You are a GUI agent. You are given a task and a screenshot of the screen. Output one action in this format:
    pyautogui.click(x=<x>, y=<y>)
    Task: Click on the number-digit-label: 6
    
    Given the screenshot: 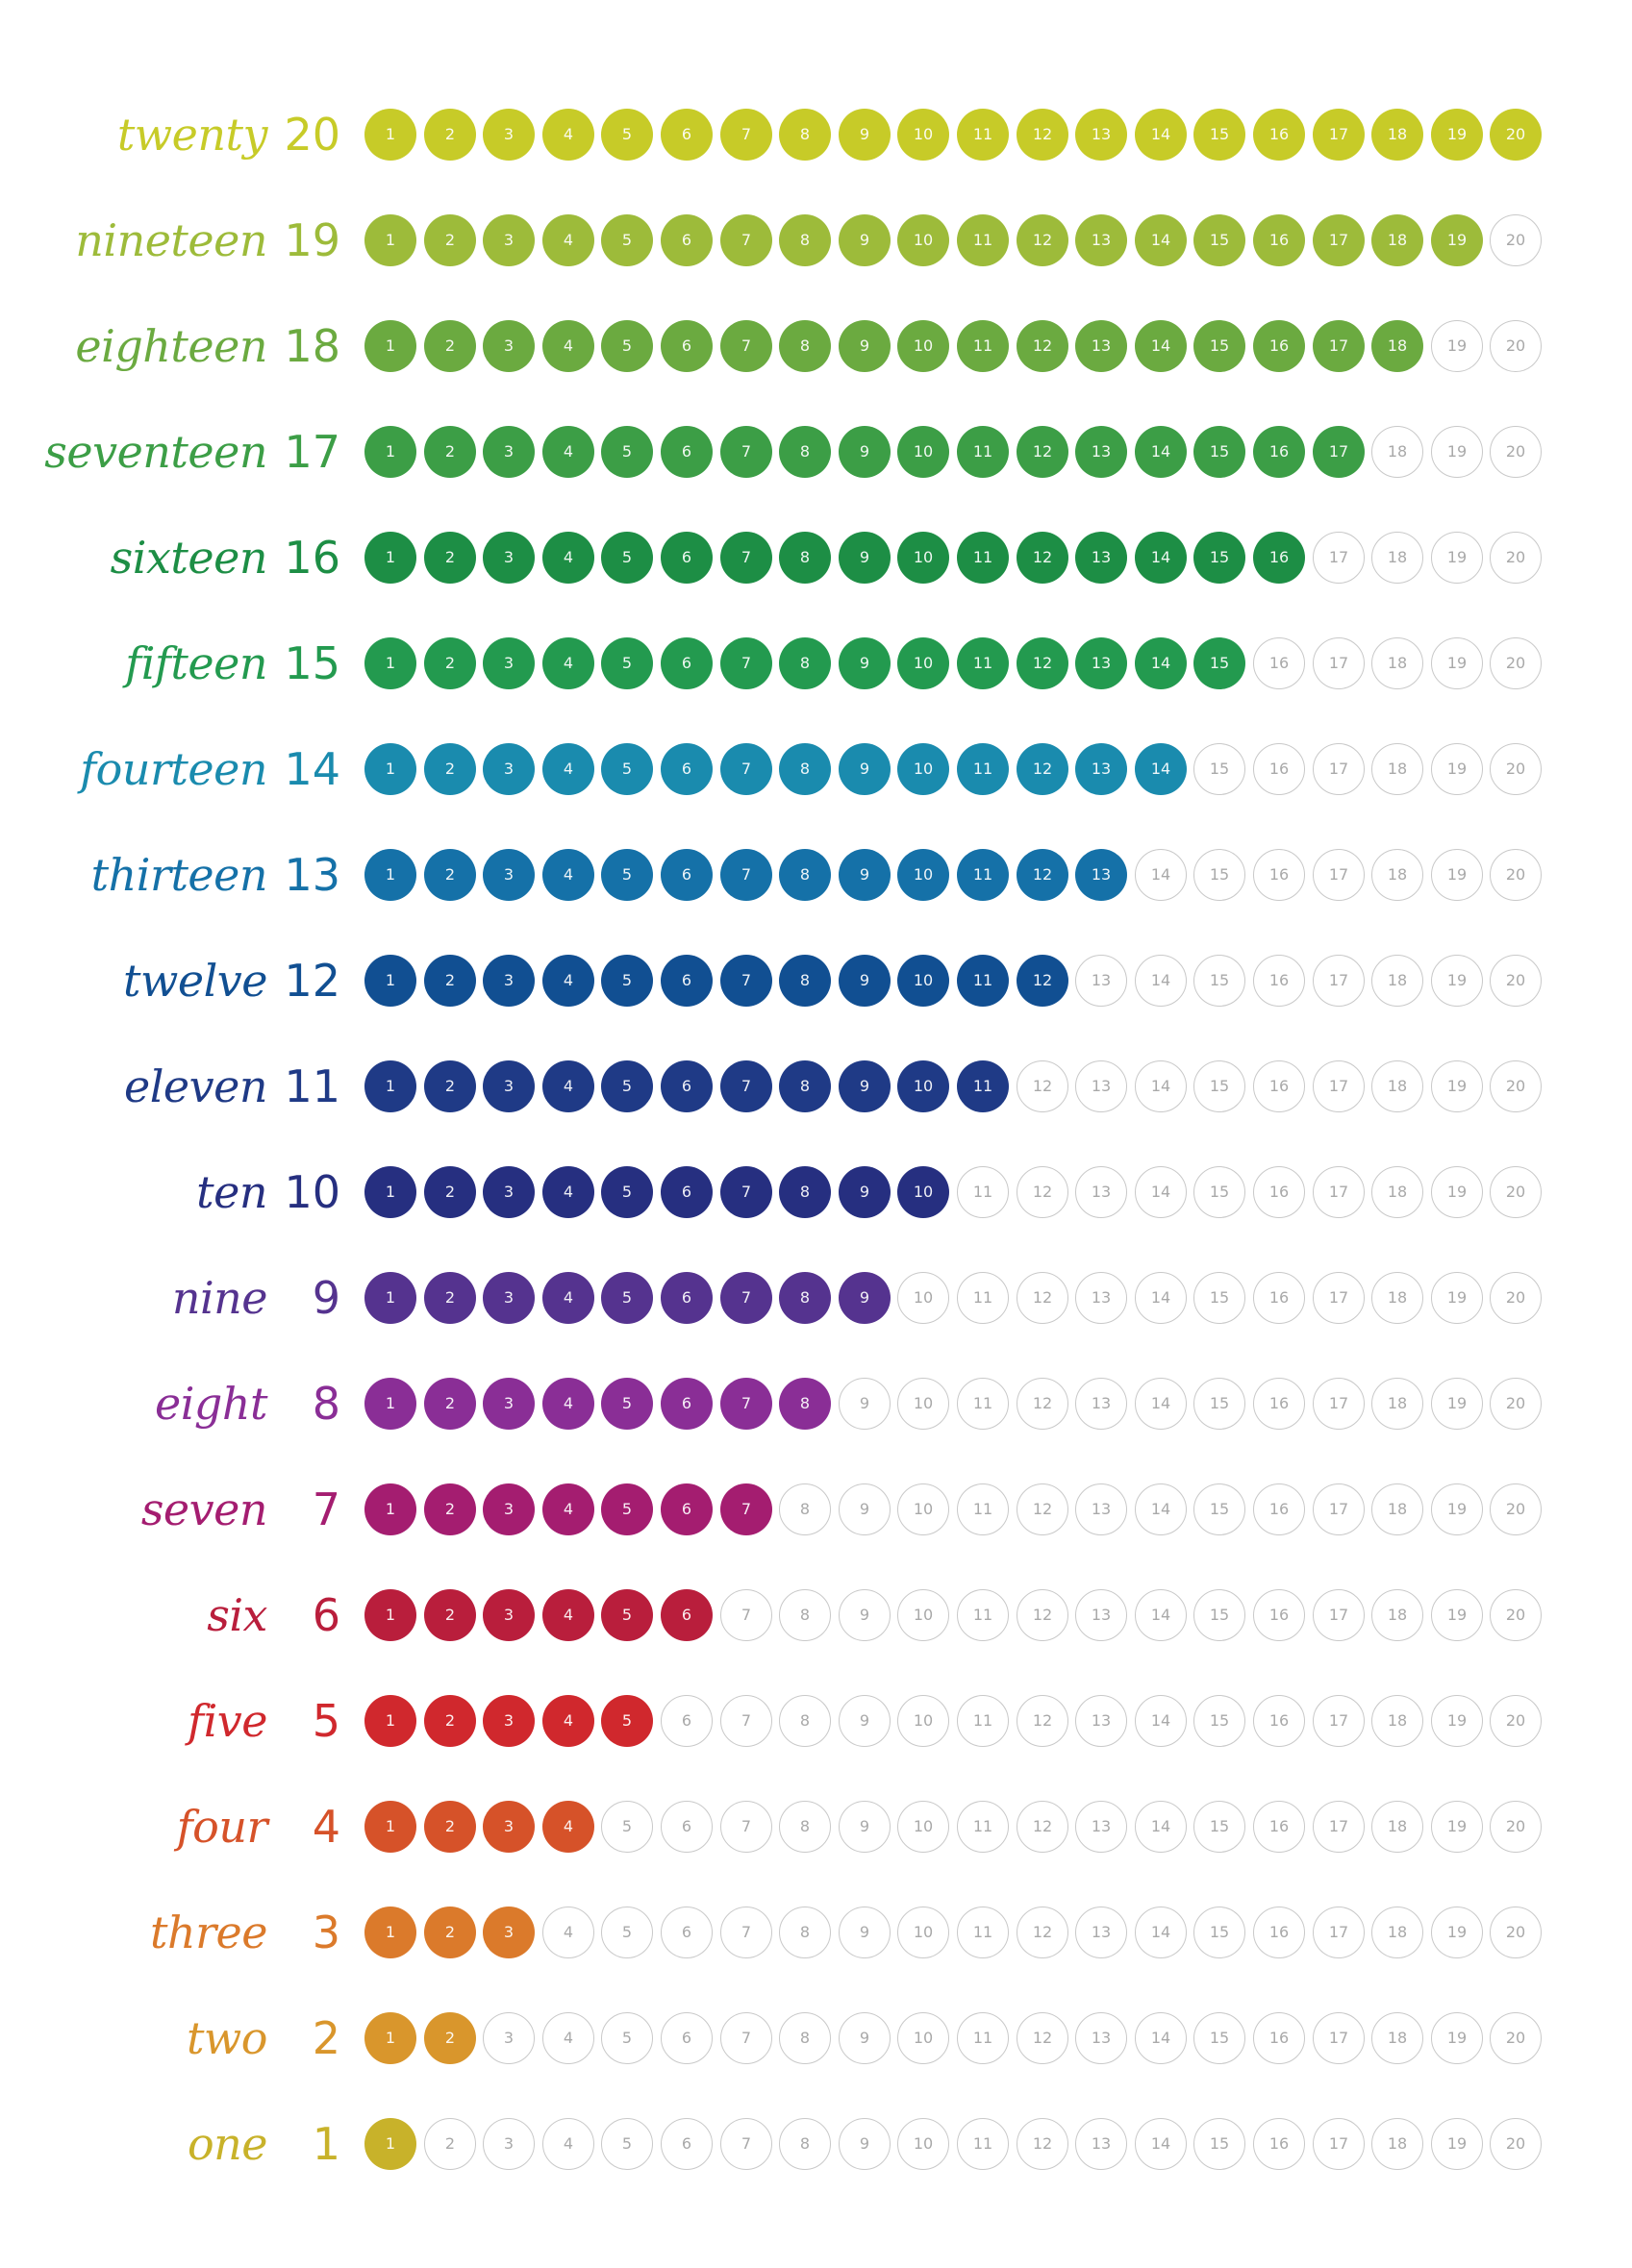 What is the action you would take?
    pyautogui.click(x=326, y=1615)
    